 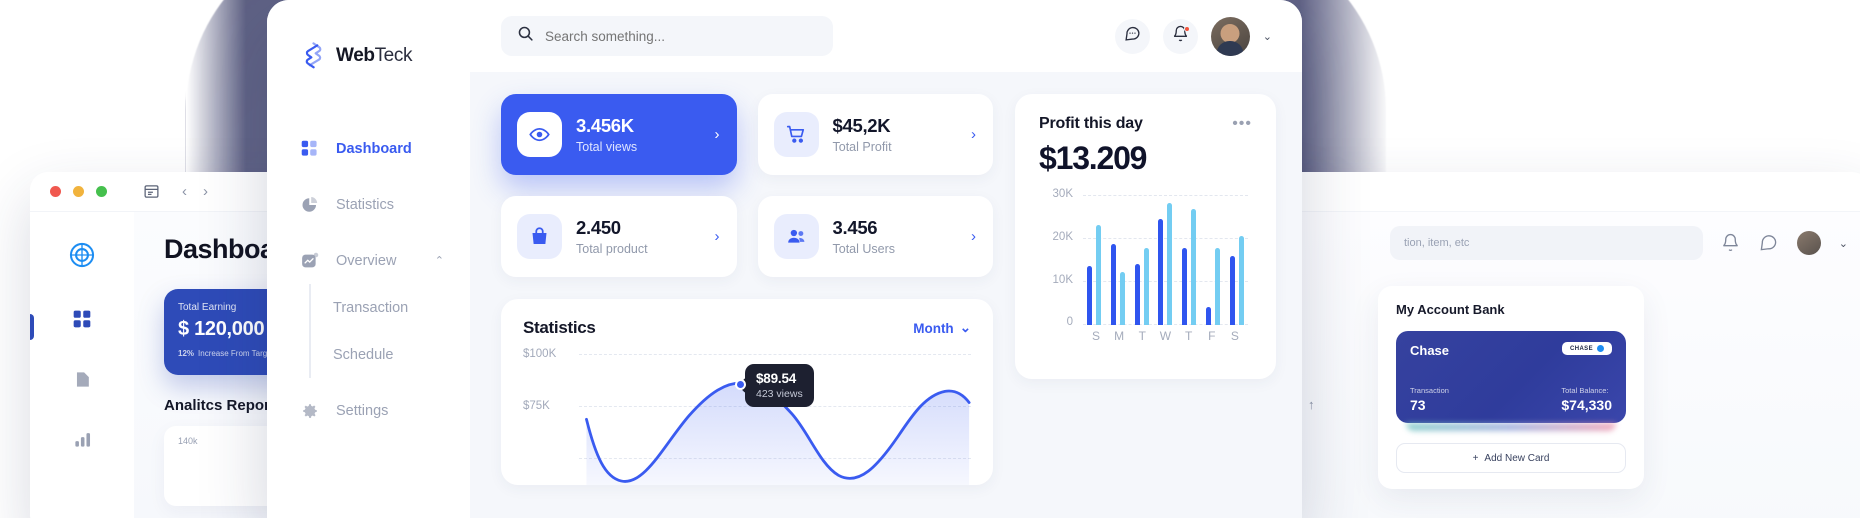 I want to click on sidebar-item-statistics: Statistics, so click(x=368, y=204).